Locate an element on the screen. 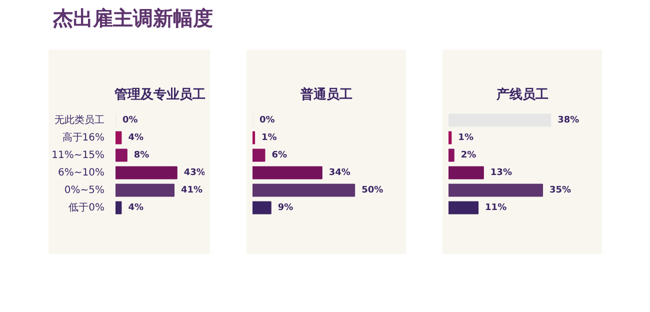 This screenshot has height=312, width=650. data-label: 2% is located at coordinates (468, 155).